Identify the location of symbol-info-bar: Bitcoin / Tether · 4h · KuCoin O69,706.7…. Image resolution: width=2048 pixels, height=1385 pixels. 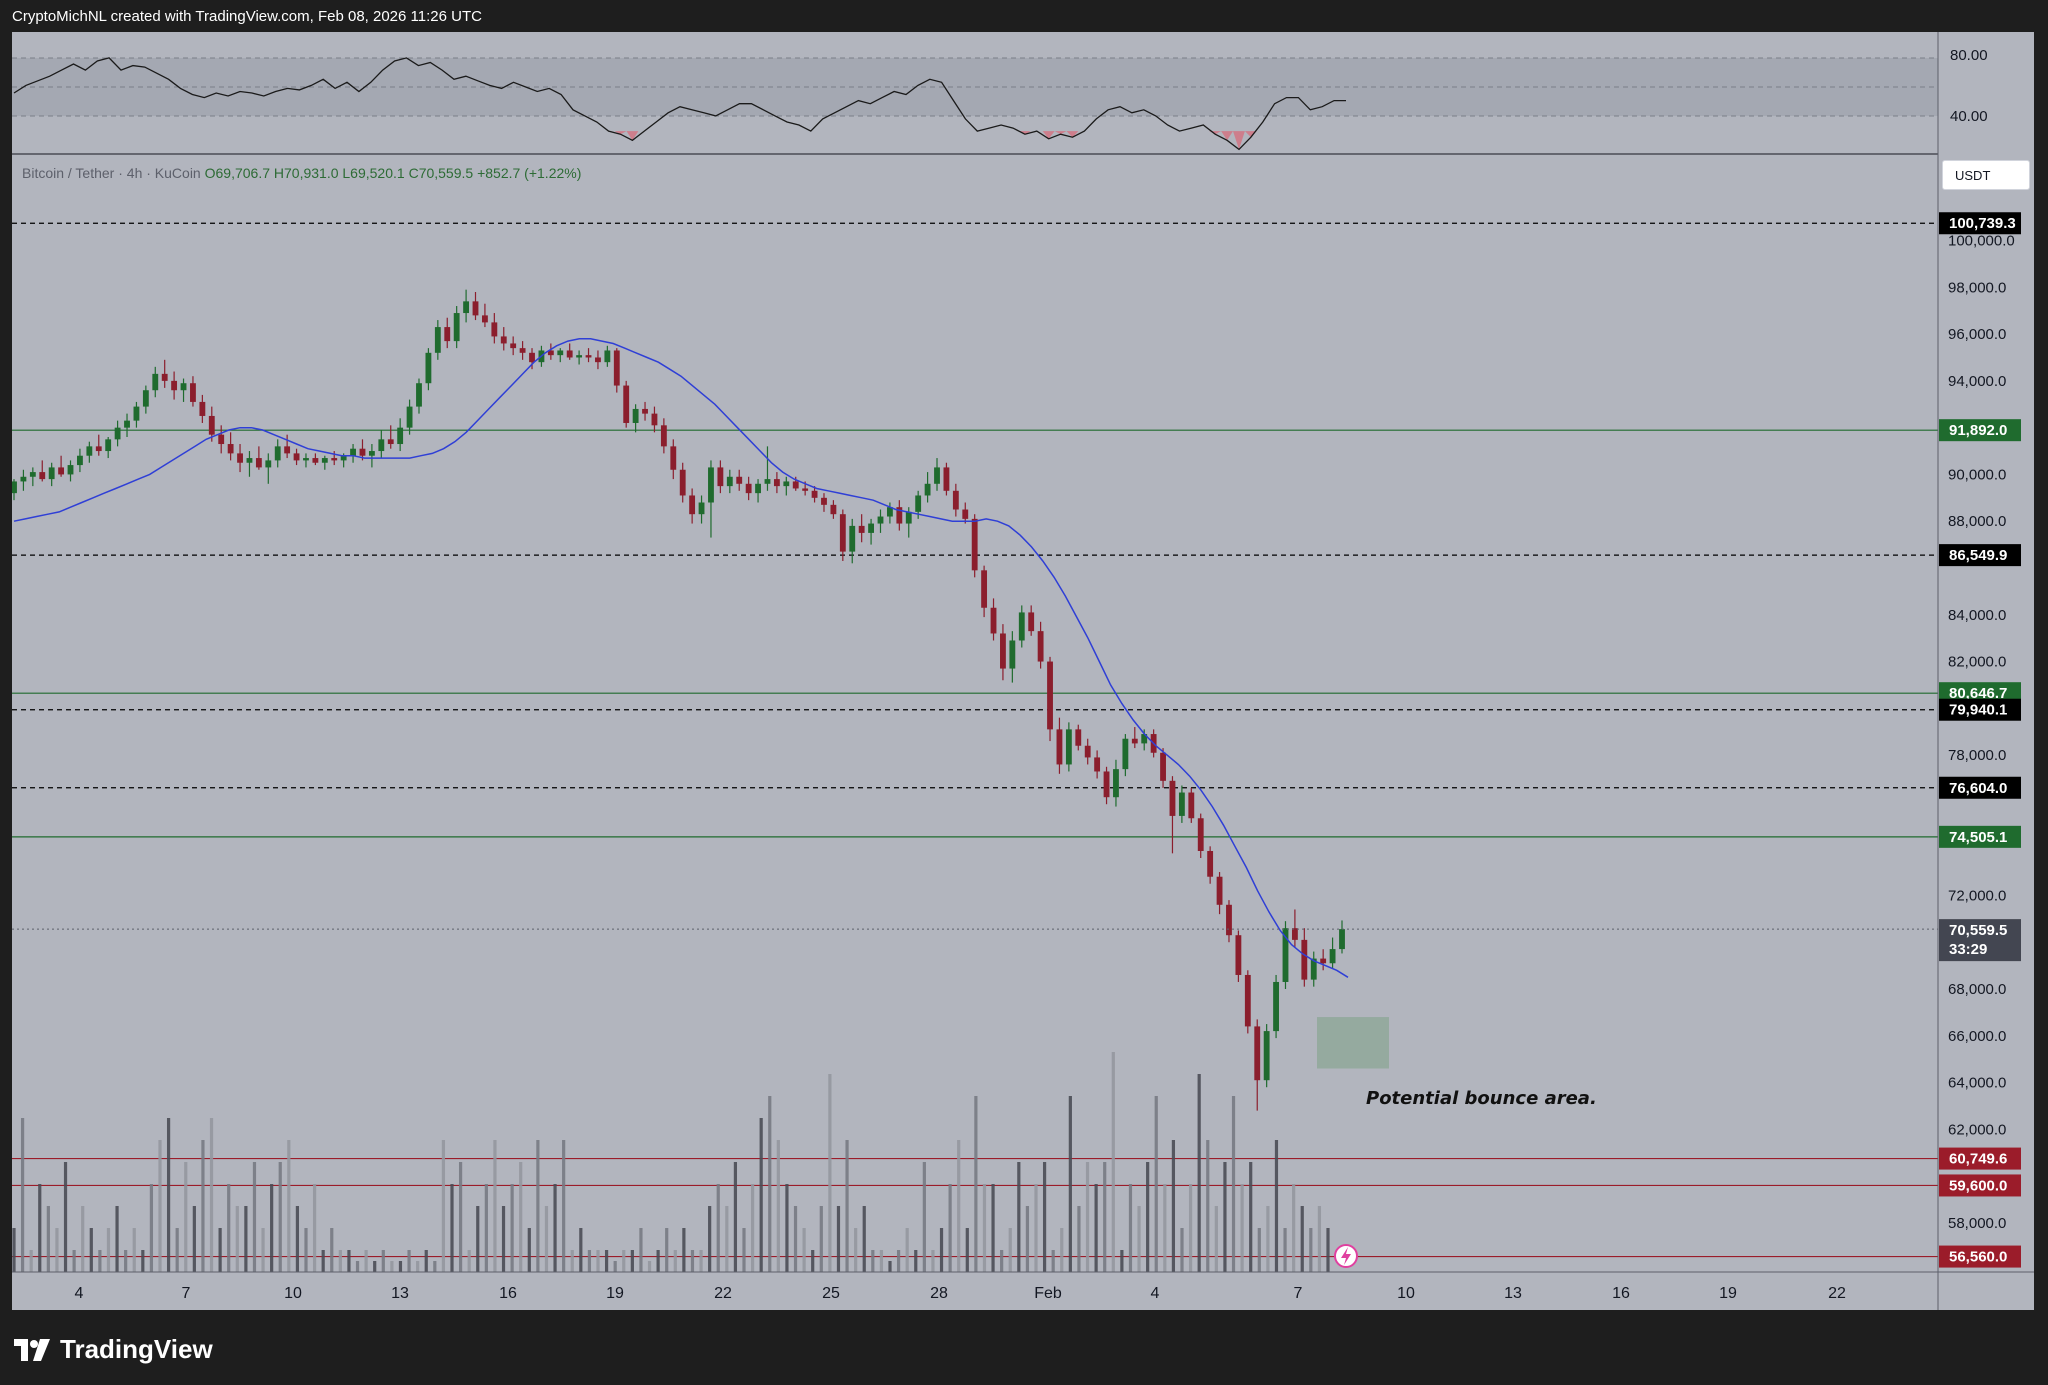
(301, 173).